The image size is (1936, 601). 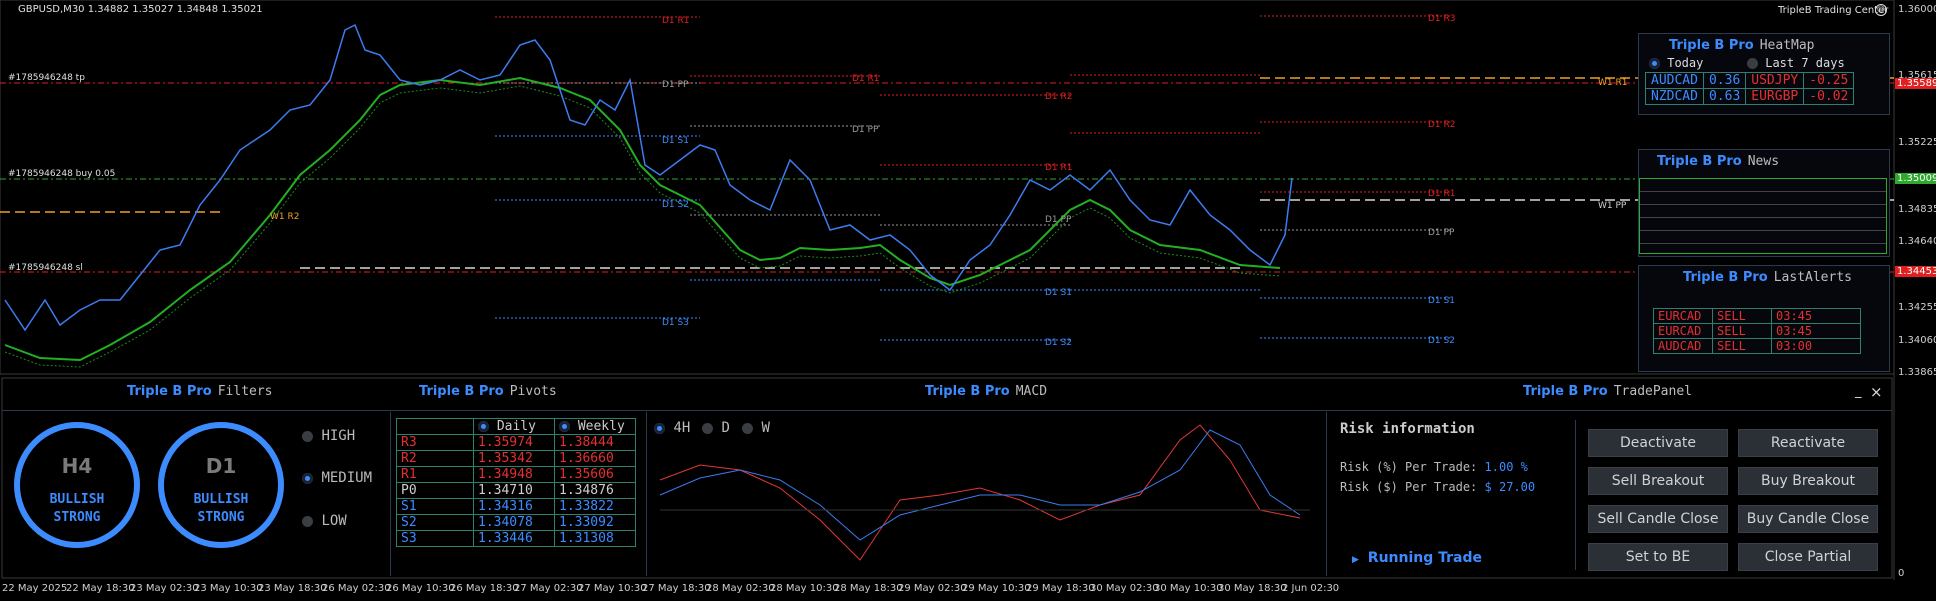 What do you see at coordinates (1742, 316) in the screenshot?
I see `alert-side: SELL` at bounding box center [1742, 316].